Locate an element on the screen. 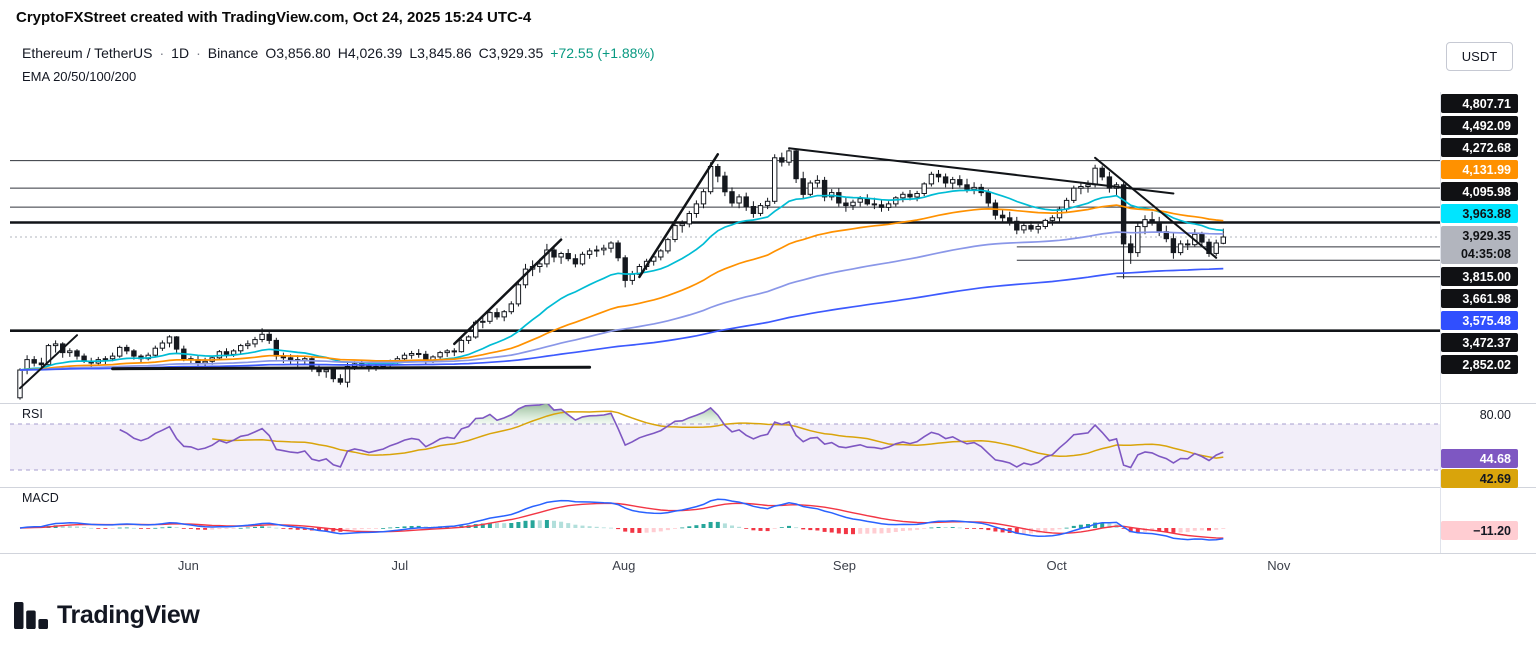 The width and height of the screenshot is (1536, 661). ema-200-line is located at coordinates (621, 319).